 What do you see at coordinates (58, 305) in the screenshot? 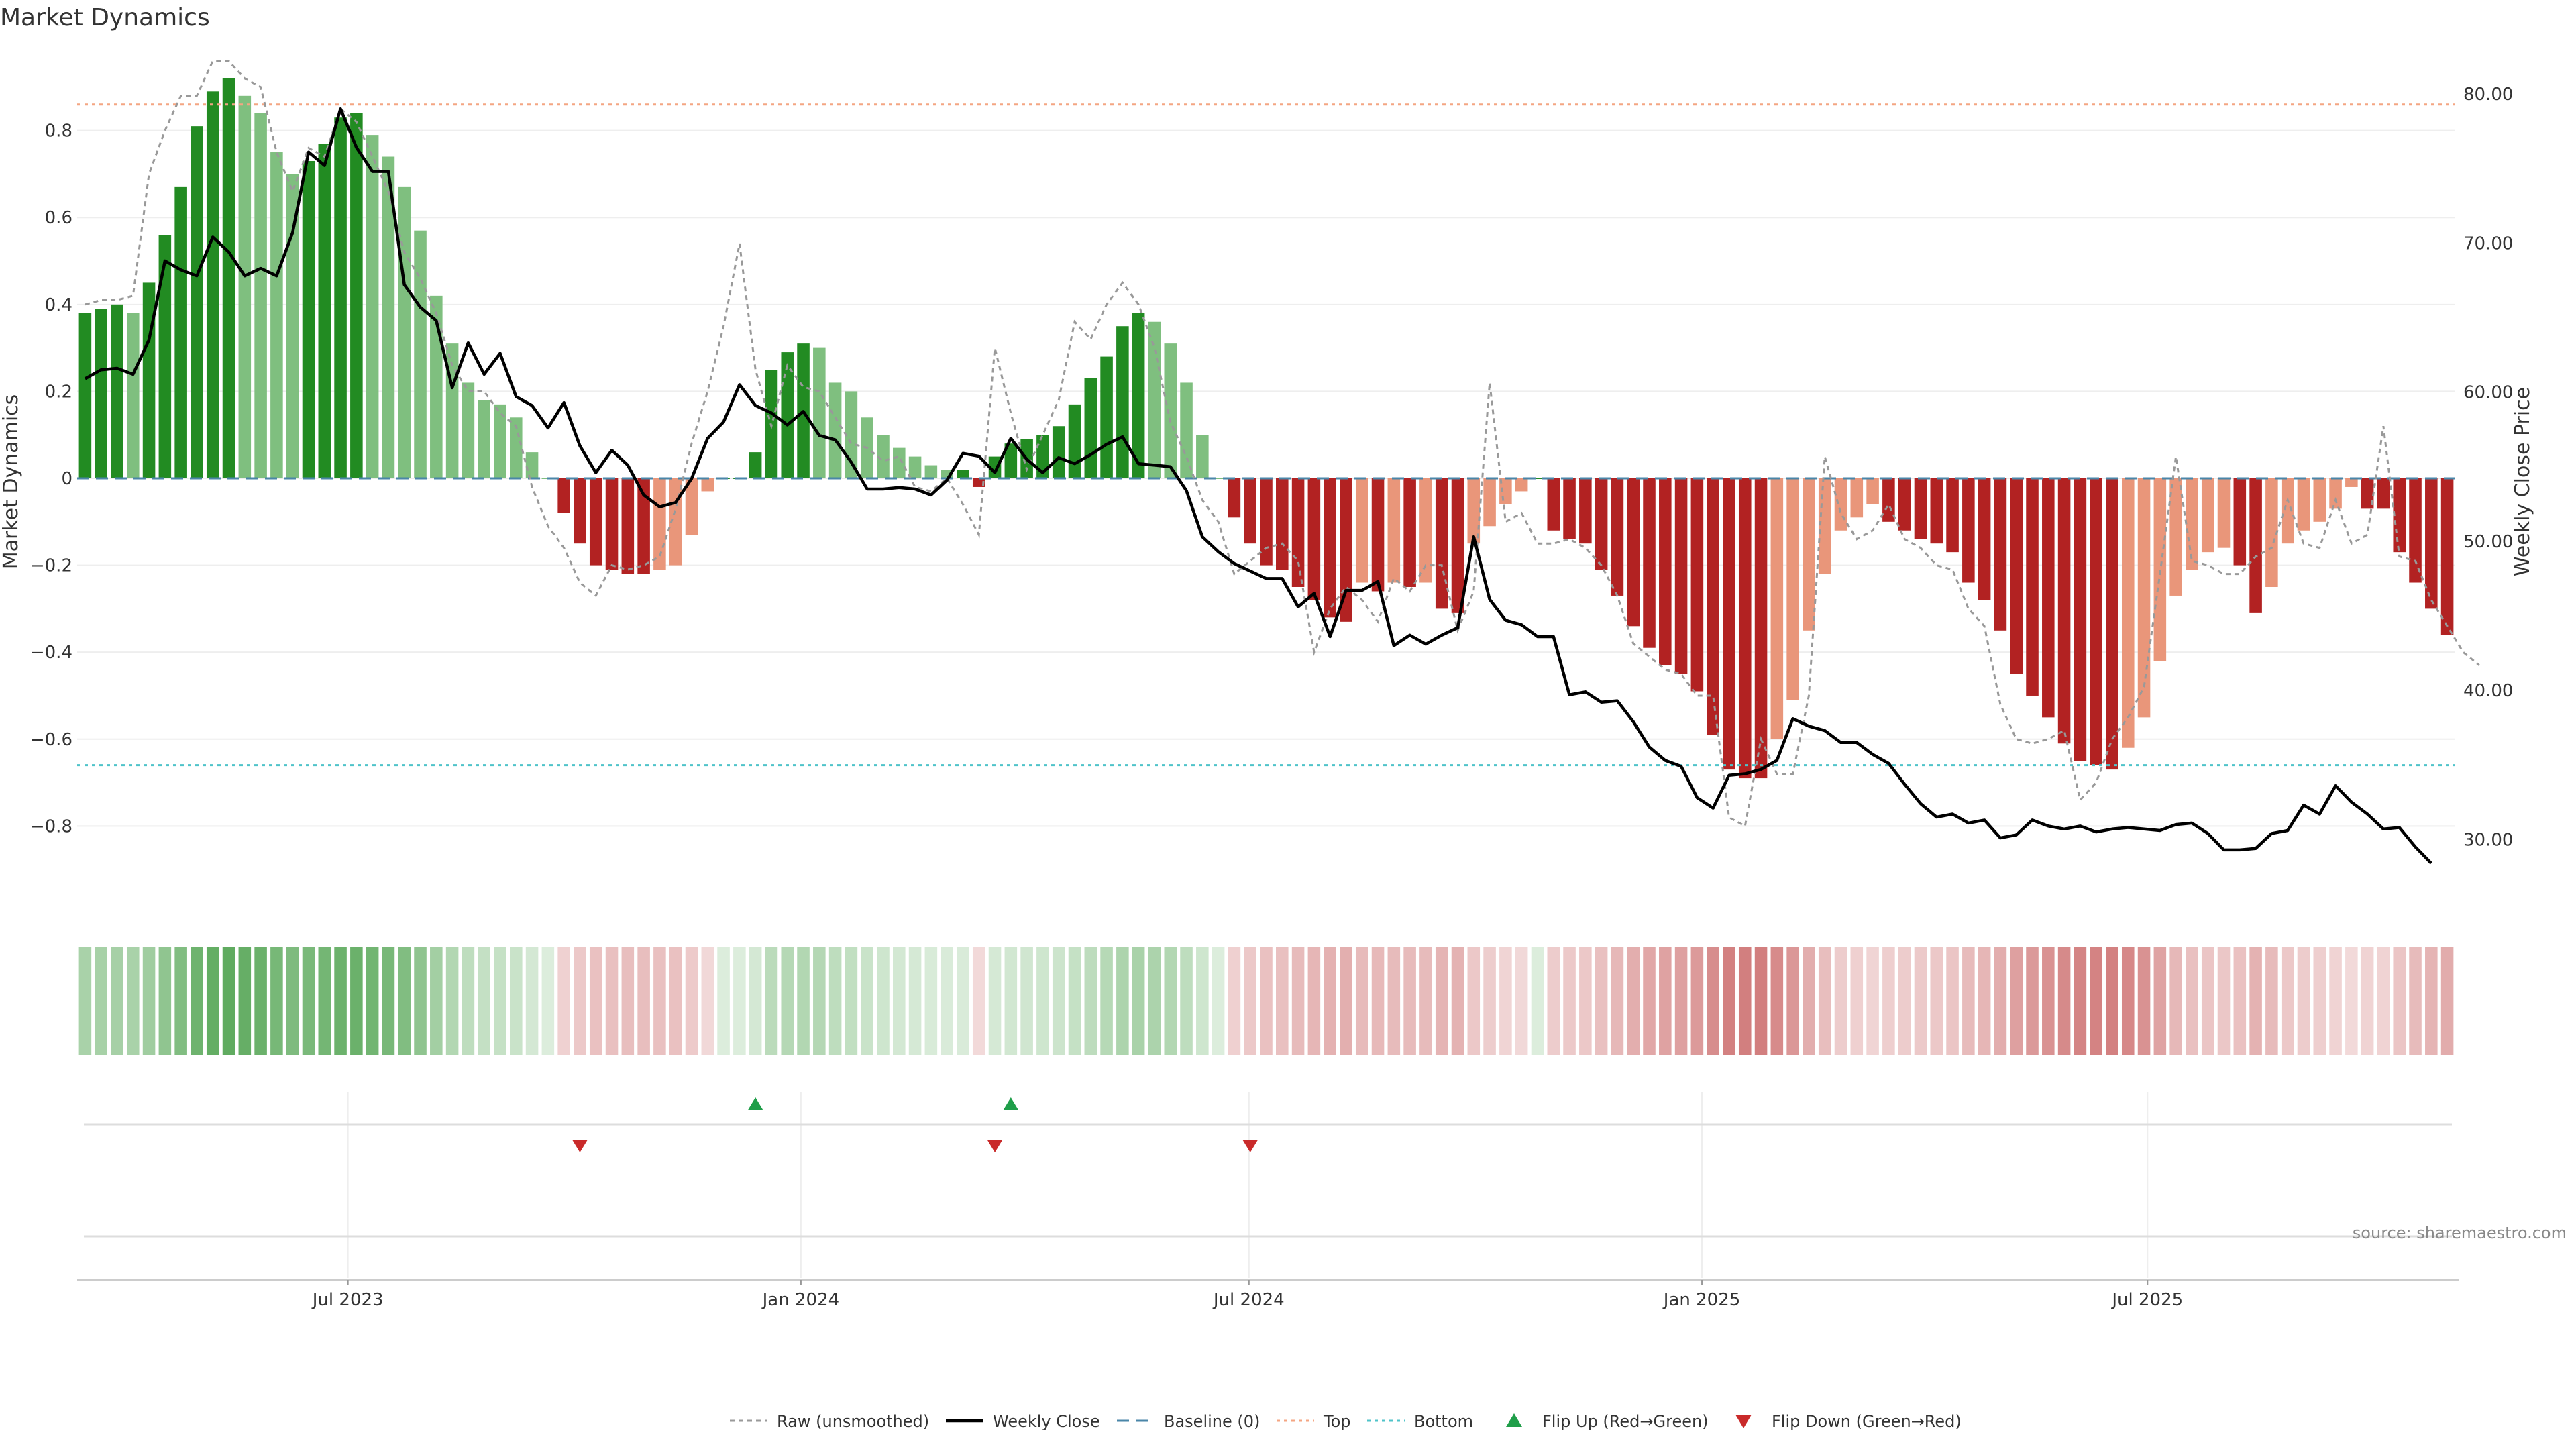
I see `y-tick-label: 0.4` at bounding box center [58, 305].